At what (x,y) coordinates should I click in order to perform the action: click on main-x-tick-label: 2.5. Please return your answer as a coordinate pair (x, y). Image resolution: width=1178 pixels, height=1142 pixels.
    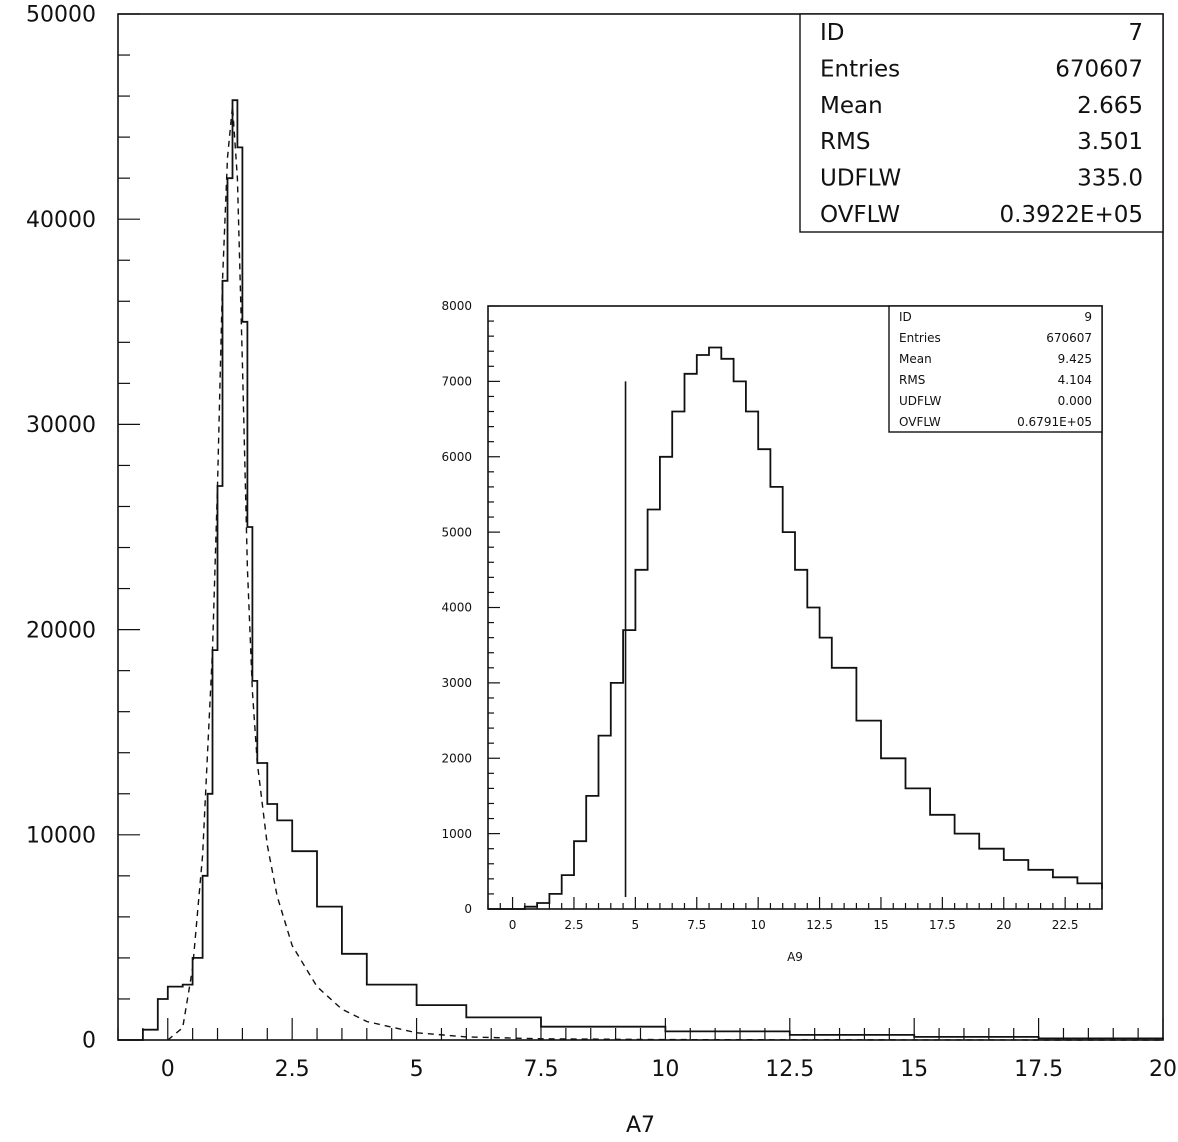
    Looking at the image, I should click on (292, 1069).